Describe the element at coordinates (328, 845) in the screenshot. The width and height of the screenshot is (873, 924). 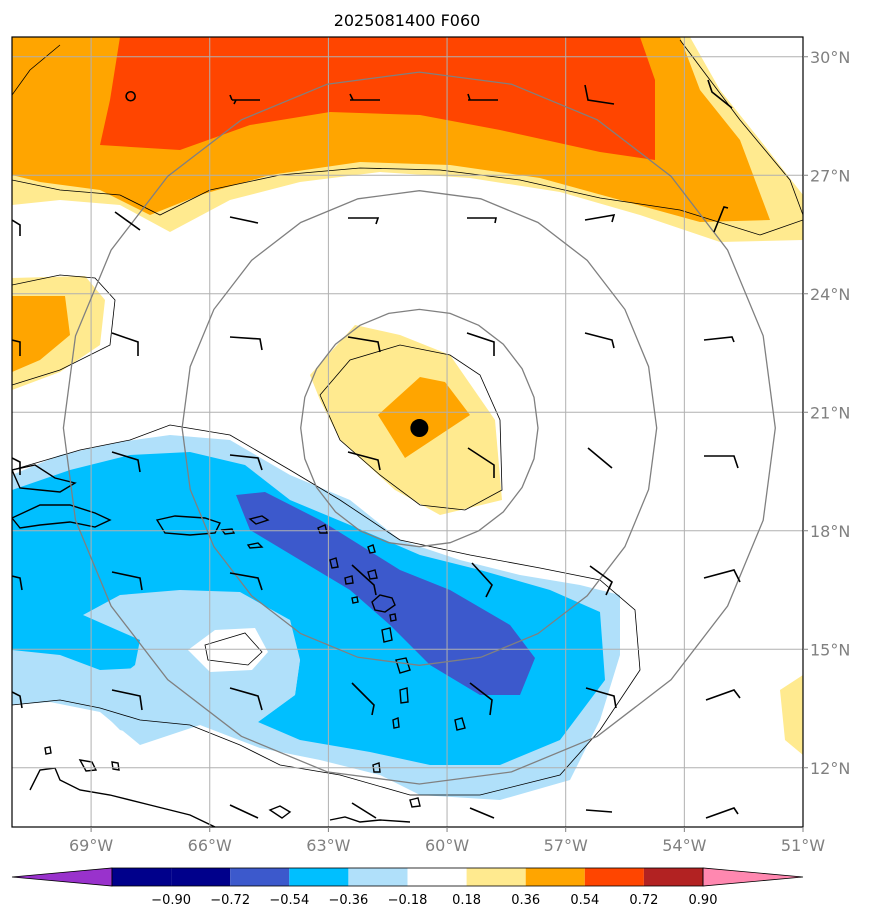
I see `lon-tick-label-2: 63°W` at that location.